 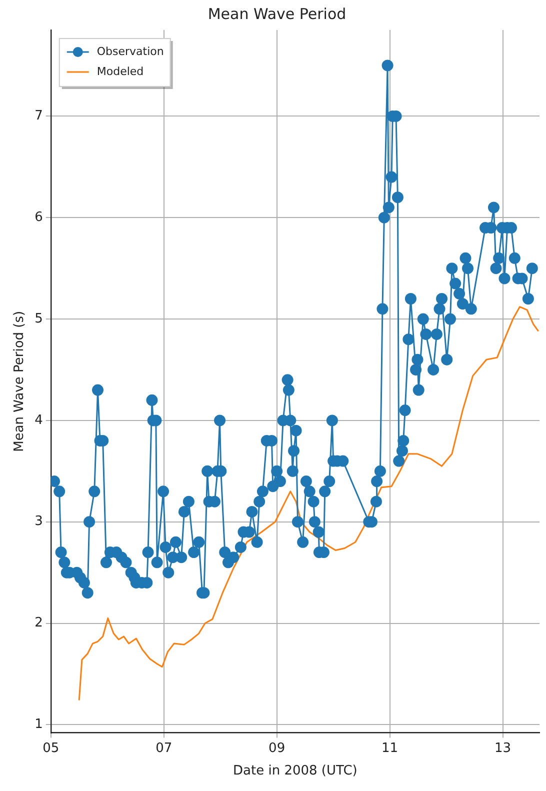 What do you see at coordinates (164, 748) in the screenshot?
I see `x-tick-label: 07` at bounding box center [164, 748].